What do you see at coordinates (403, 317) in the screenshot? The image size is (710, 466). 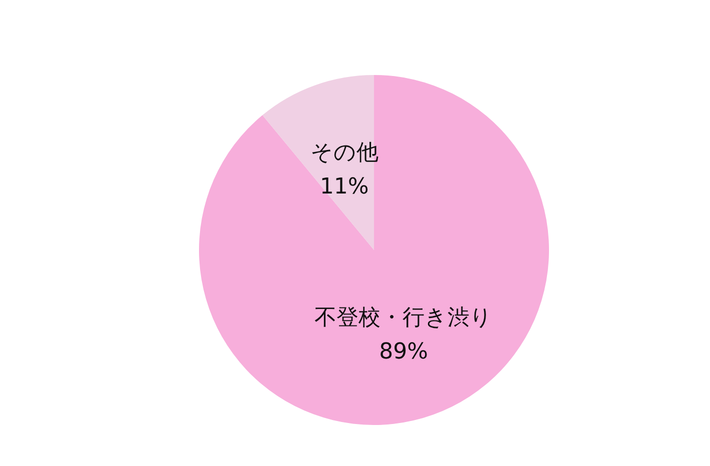 I see `slice-label: 不登校・行き渋り` at bounding box center [403, 317].